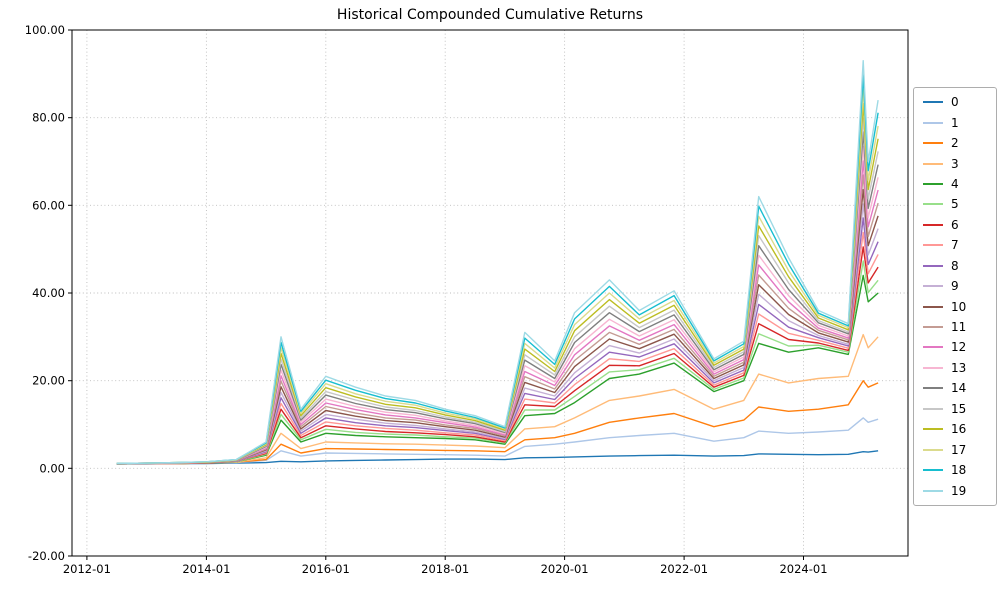 Image resolution: width=1000 pixels, height=589 pixels. What do you see at coordinates (206, 569) in the screenshot?
I see `x-tick-label: 2014-01` at bounding box center [206, 569].